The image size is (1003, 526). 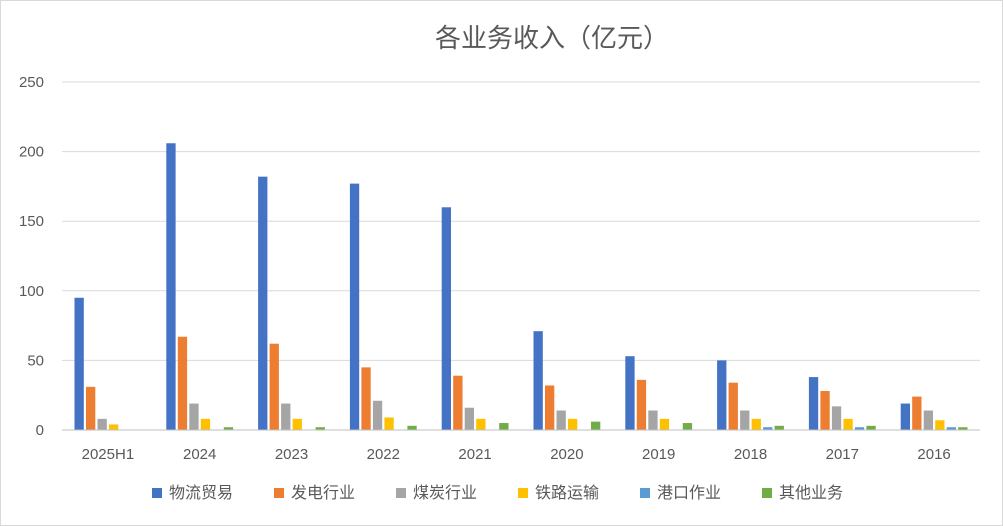 I want to click on x-tick-label: 2020, so click(x=566, y=454).